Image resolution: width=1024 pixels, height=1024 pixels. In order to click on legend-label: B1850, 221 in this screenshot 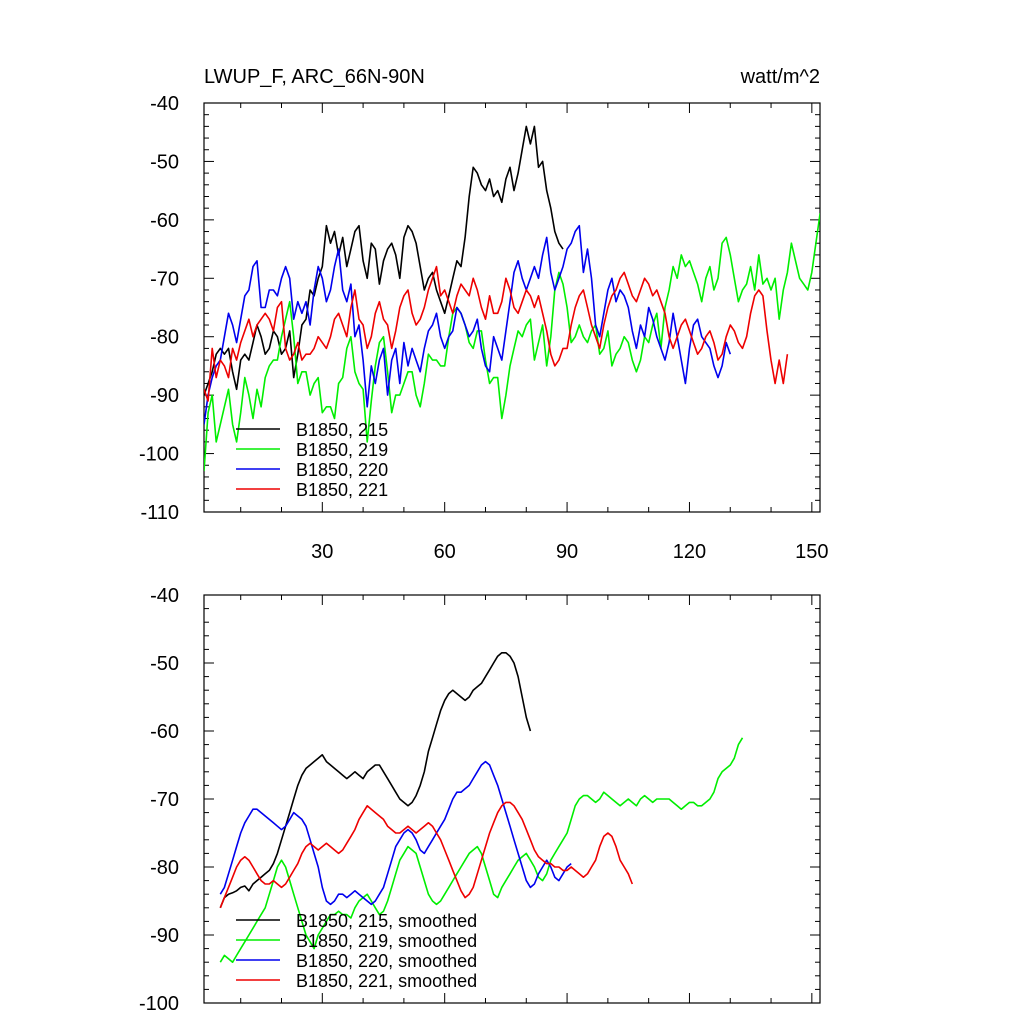, I will do `click(342, 490)`.